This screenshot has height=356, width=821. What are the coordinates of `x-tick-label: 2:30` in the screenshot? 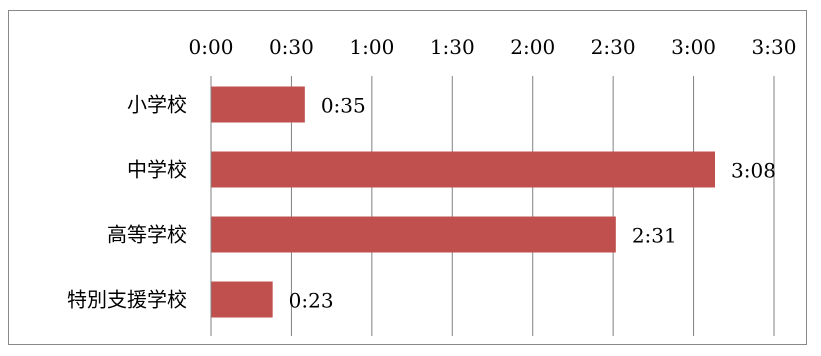 It's located at (613, 47).